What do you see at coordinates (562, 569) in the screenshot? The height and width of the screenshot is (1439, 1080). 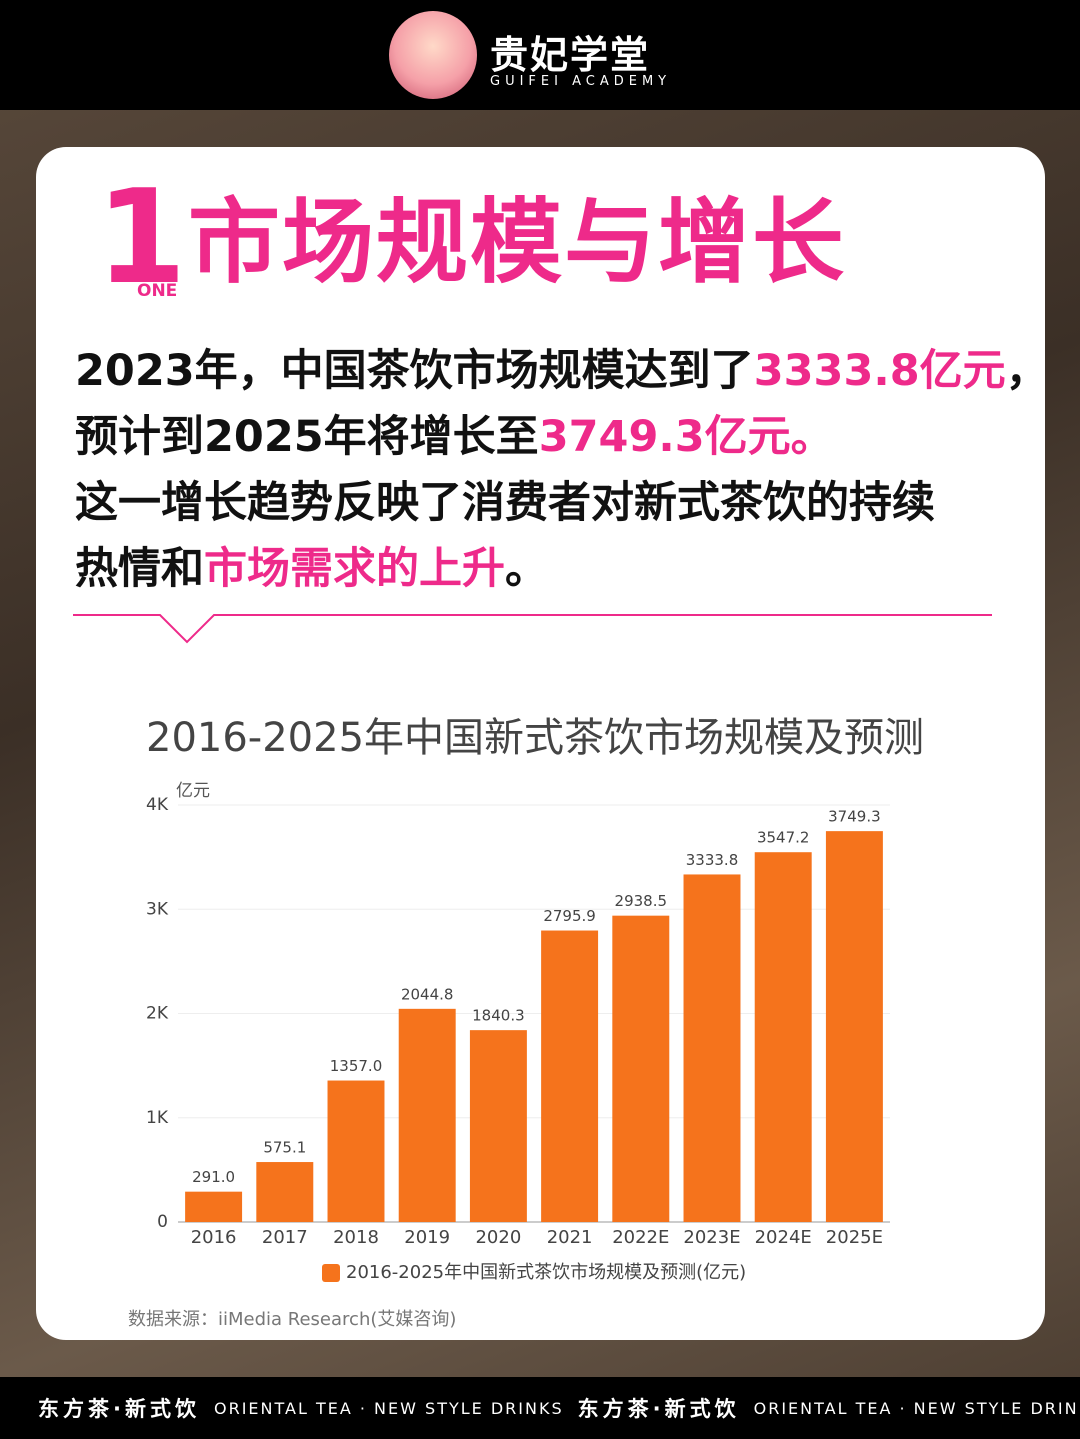 I see `paragraph-line: 热情和市场需求的上升。` at bounding box center [562, 569].